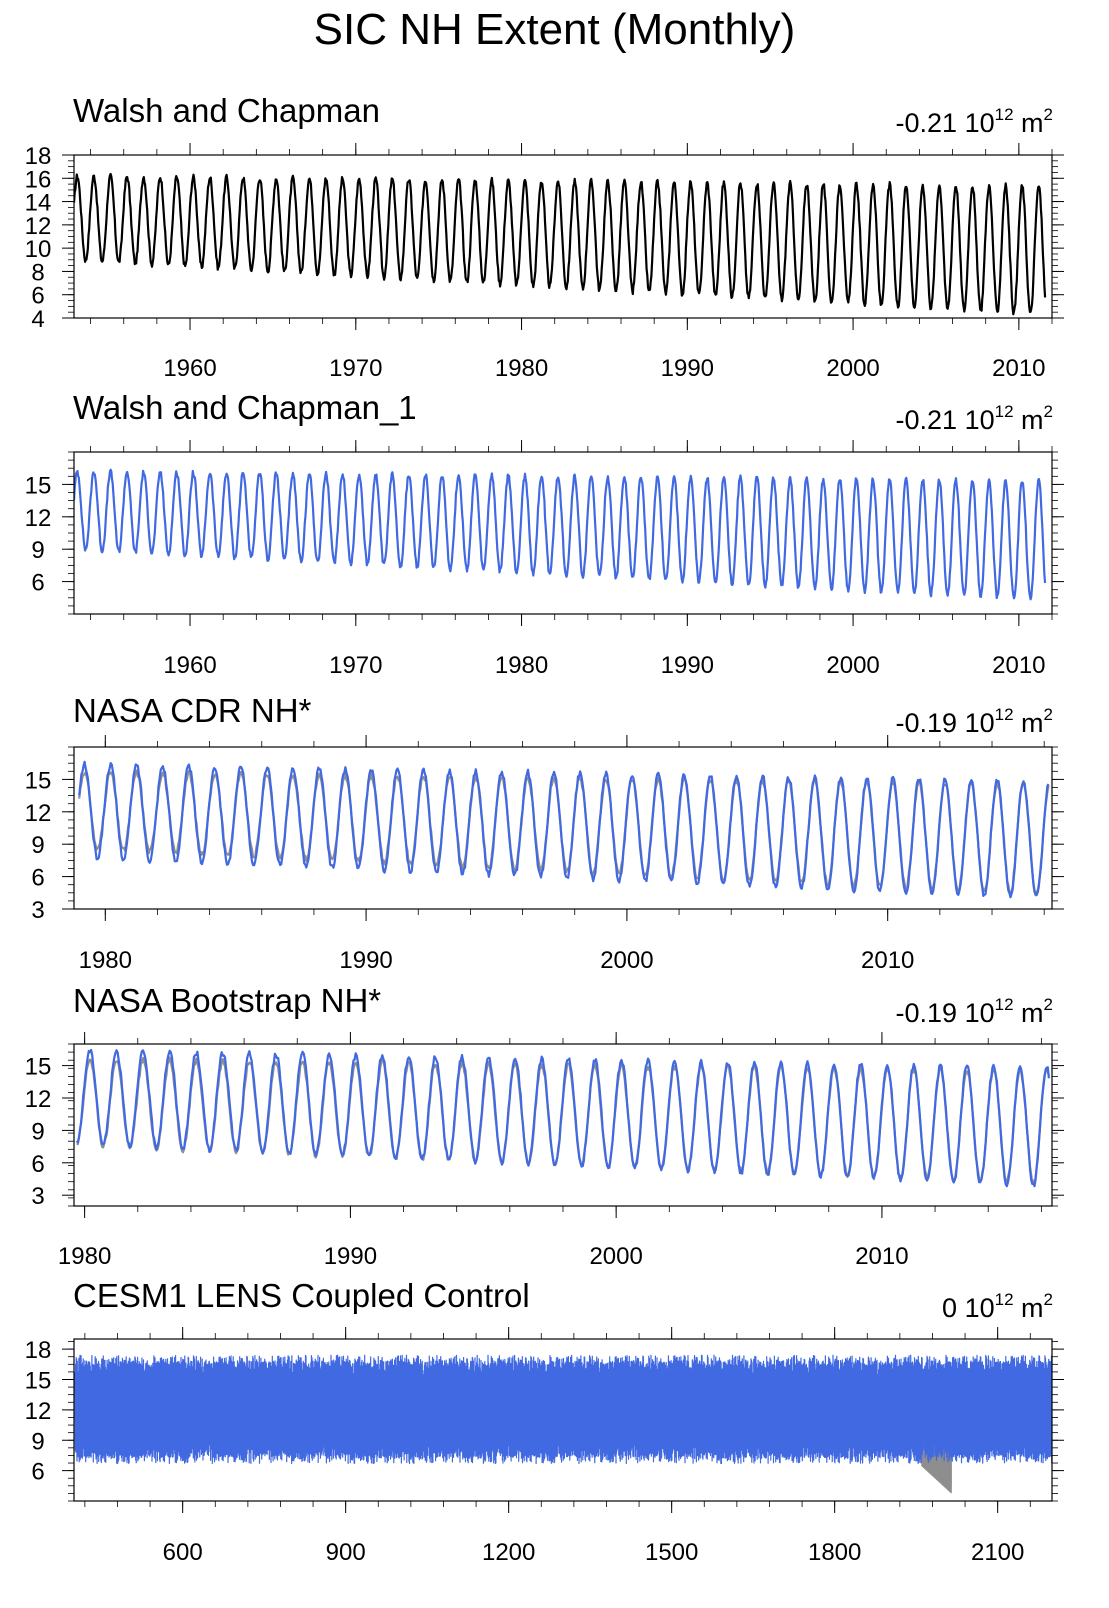 The width and height of the screenshot is (1109, 1608). What do you see at coordinates (508, 1552) in the screenshot?
I see `x-tick-label: 1200` at bounding box center [508, 1552].